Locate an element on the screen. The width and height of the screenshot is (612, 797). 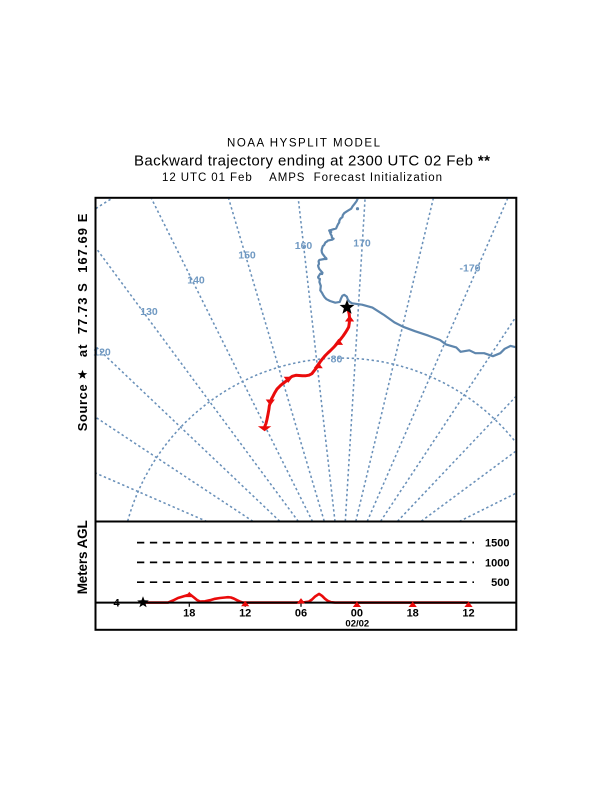
svg-text: Source is located at coordinates (82, 407).